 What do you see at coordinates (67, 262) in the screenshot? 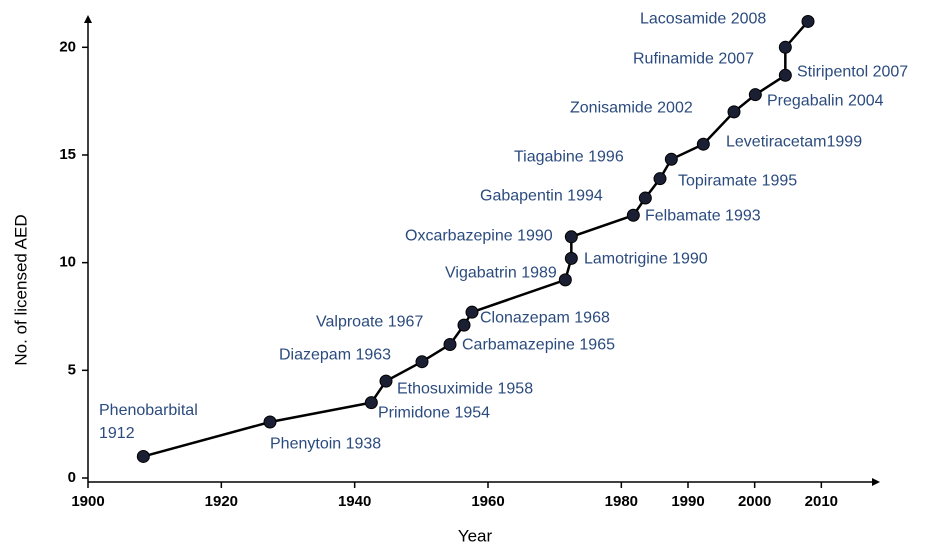
I see `y-tick-label: 10` at bounding box center [67, 262].